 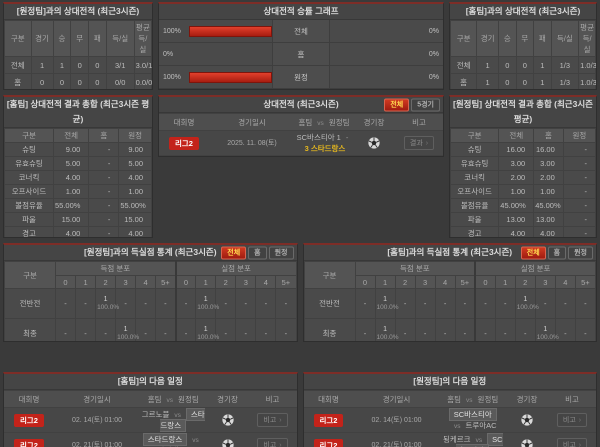 I want to click on row-label: 전체, so click(x=18, y=65).